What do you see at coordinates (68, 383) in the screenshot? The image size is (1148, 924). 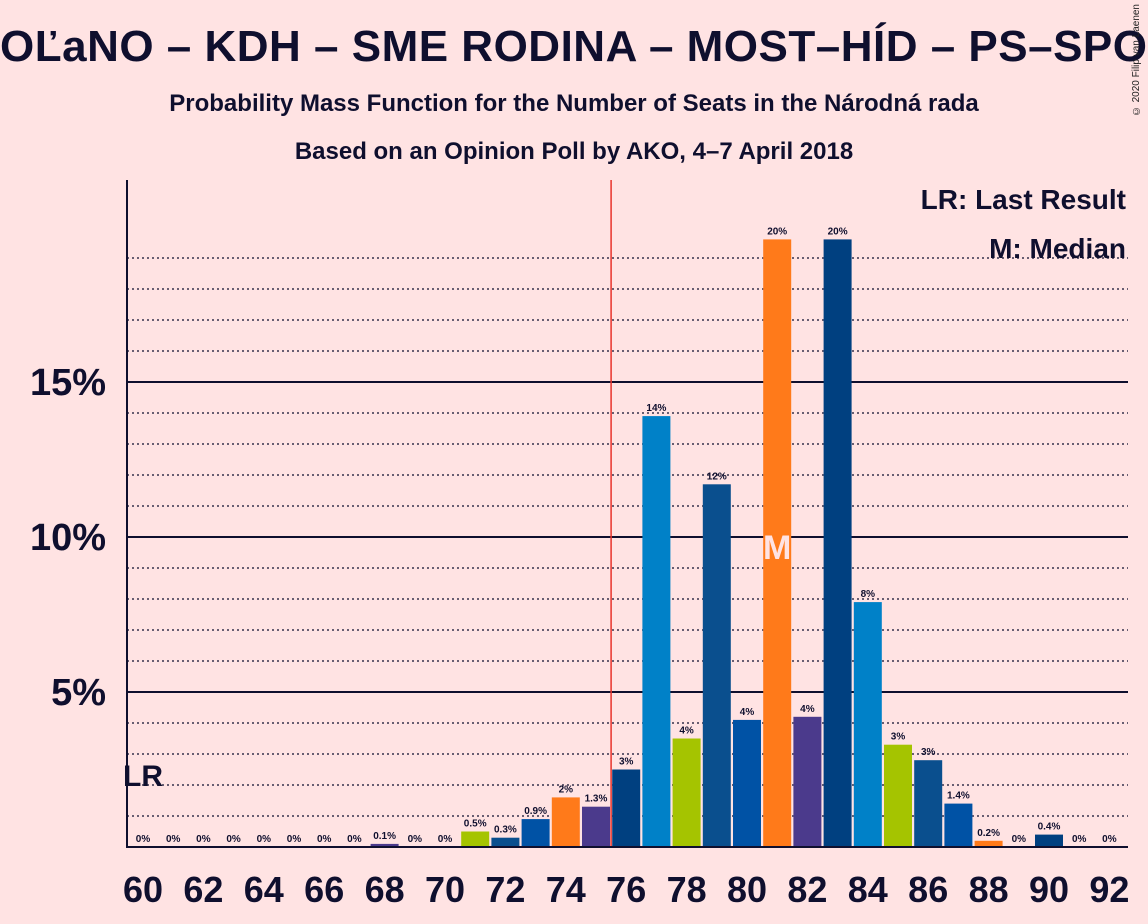 I see `y-tick-label: 15%` at bounding box center [68, 383].